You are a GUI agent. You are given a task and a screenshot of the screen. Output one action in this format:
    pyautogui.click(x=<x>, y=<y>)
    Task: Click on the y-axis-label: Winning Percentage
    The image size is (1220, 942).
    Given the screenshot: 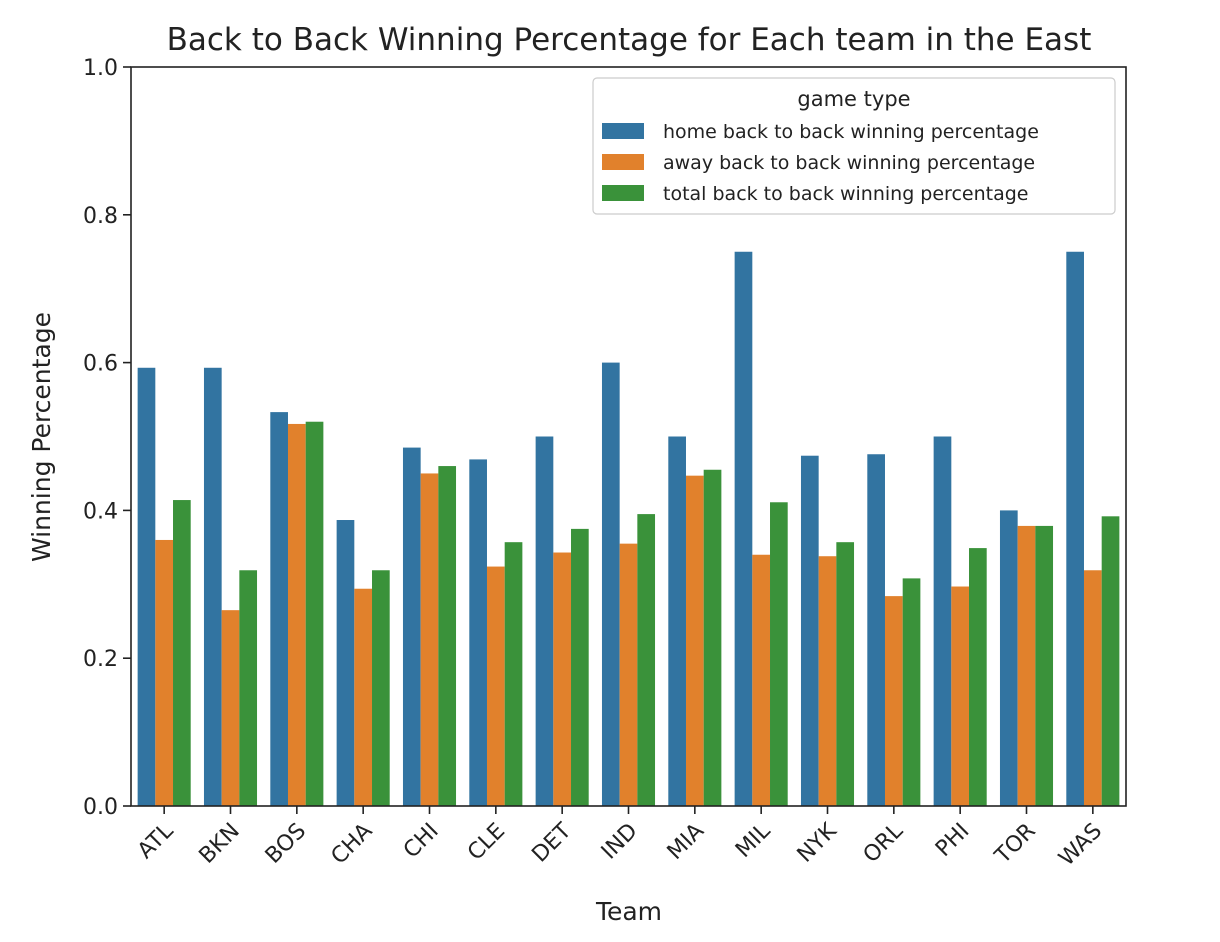 What is the action you would take?
    pyautogui.click(x=41, y=437)
    